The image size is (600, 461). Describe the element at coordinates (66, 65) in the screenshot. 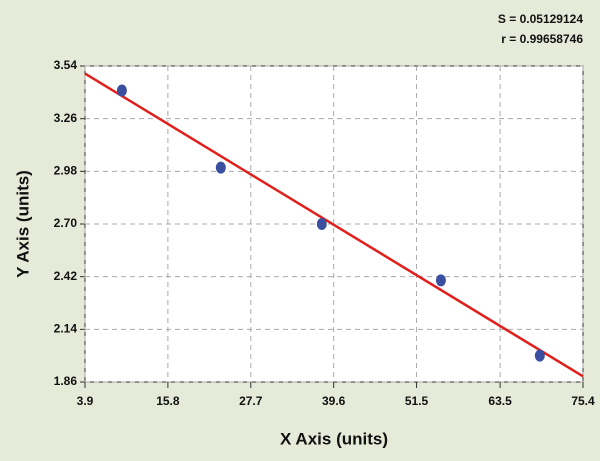

I see `y-tick-label: 3.54` at that location.